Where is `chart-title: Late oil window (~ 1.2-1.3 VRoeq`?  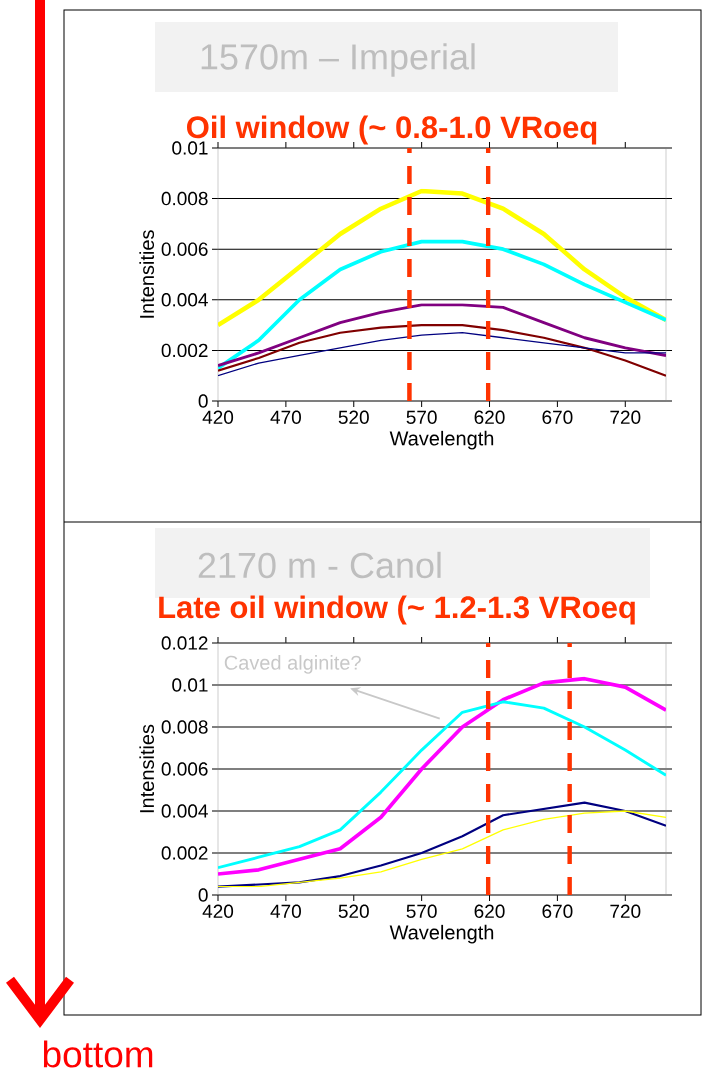
chart-title: Late oil window (~ 1.2-1.3 VRoeq is located at coordinates (397, 610).